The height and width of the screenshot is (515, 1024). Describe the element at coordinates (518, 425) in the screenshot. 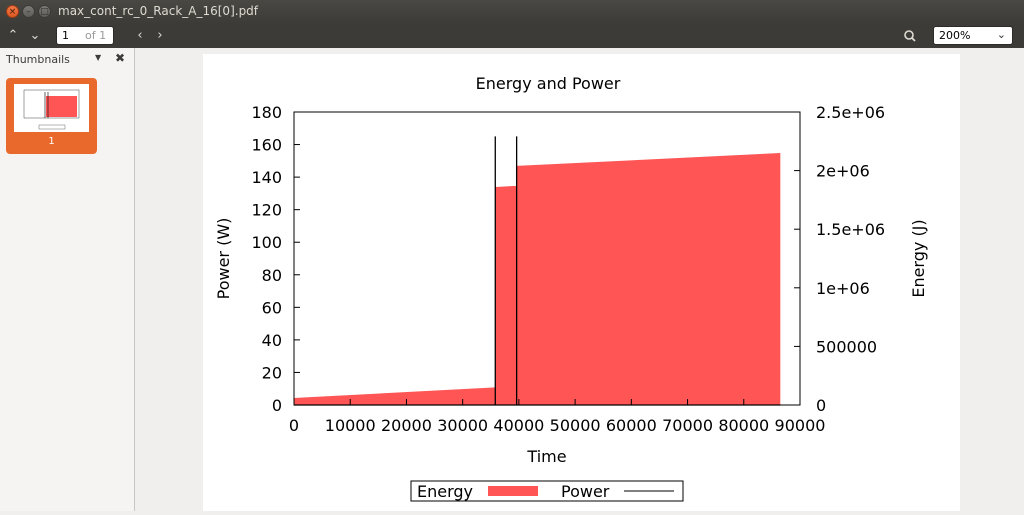

I see `x-tick-label: 40000` at that location.